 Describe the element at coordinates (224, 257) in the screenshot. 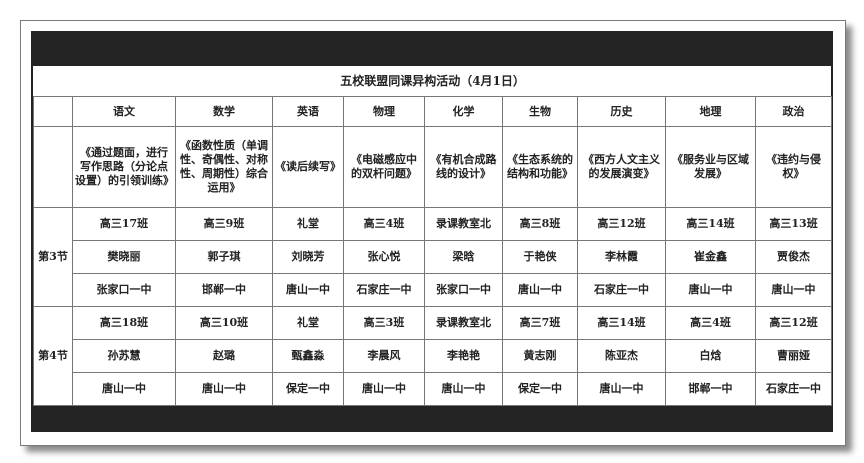

I see `teacher-cell: 郭子琪` at that location.